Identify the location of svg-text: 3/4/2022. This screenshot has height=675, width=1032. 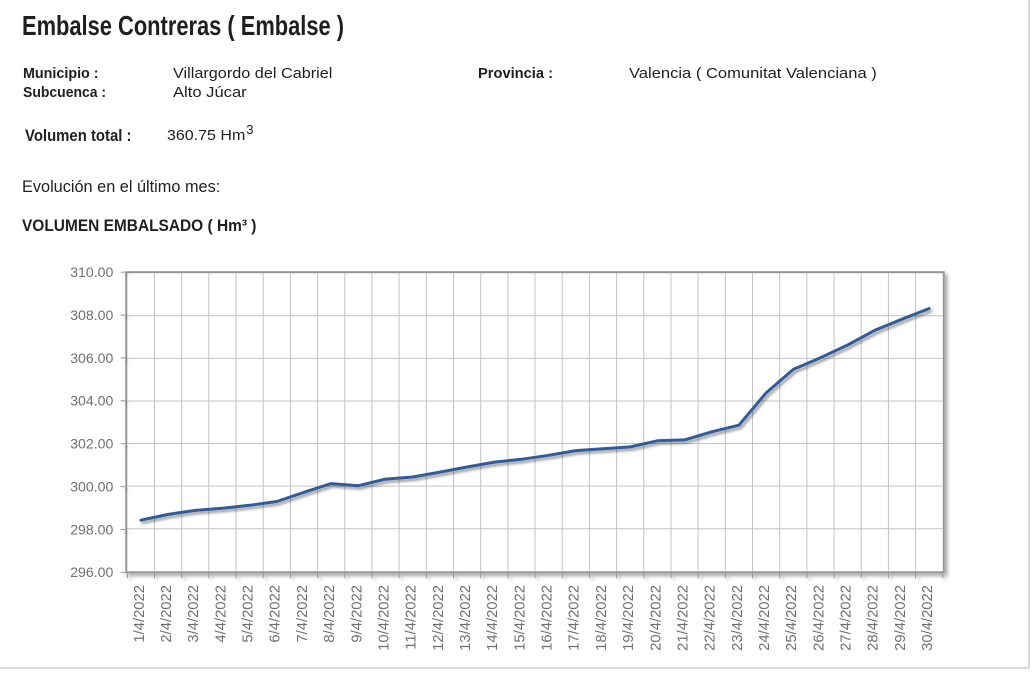
(194, 614).